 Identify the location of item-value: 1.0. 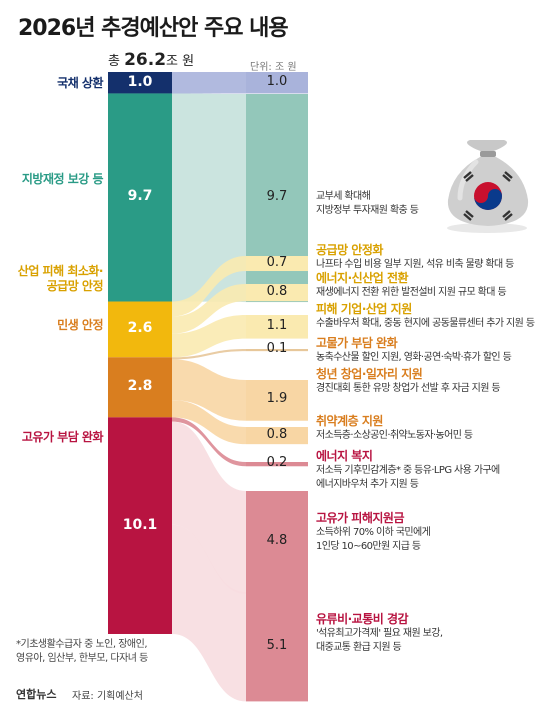
(277, 81).